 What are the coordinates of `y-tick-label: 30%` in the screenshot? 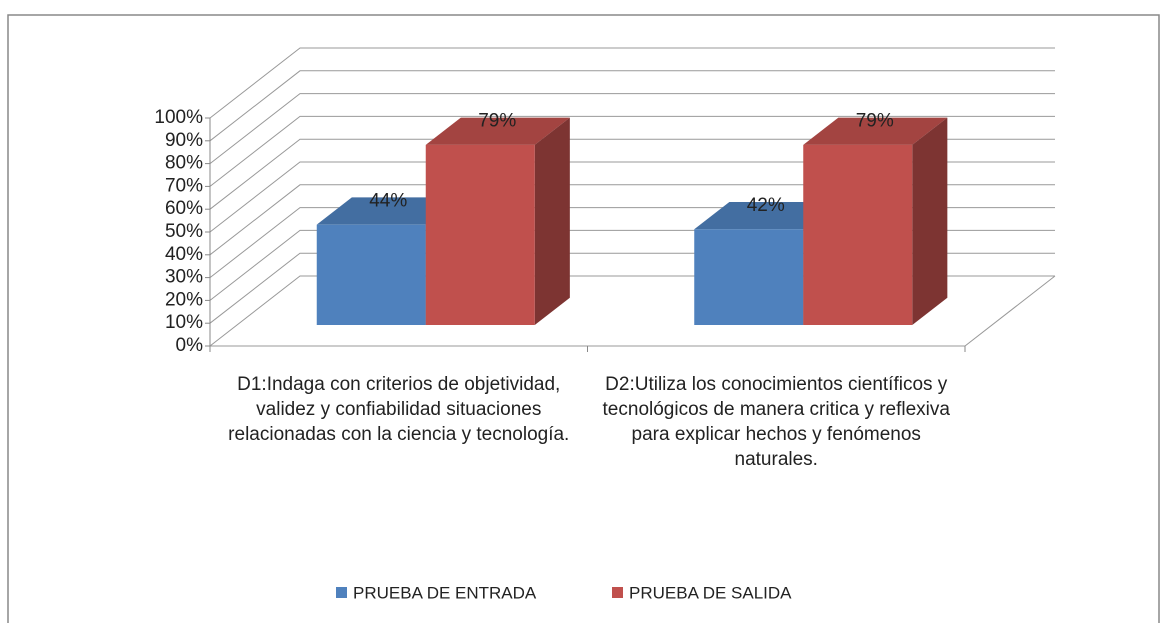 It's located at (184, 277).